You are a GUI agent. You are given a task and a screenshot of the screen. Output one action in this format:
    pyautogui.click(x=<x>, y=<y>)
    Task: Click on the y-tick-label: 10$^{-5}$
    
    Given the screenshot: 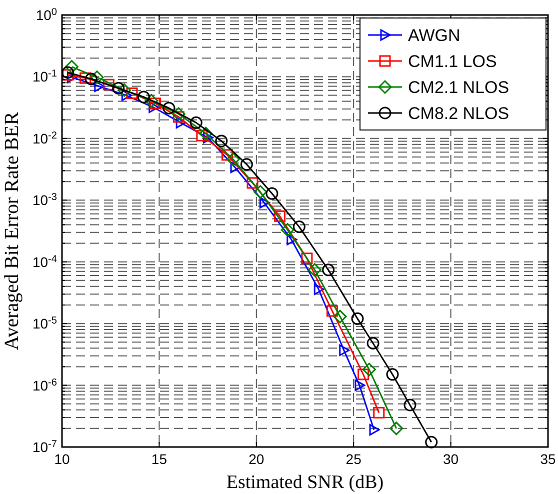 What is the action you would take?
    pyautogui.click(x=45, y=323)
    